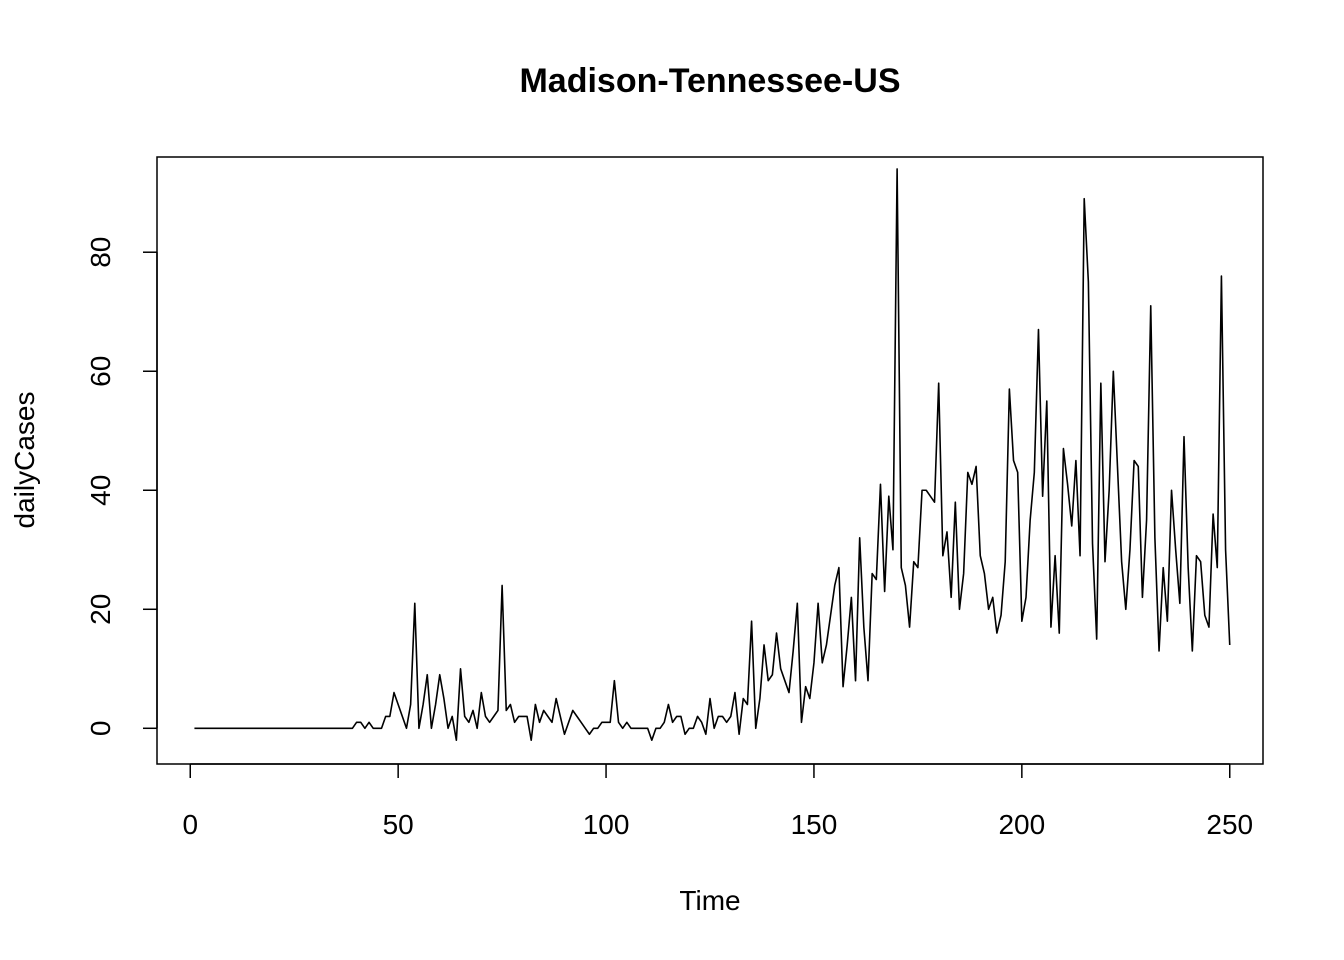 Image resolution: width=1344 pixels, height=960 pixels. Describe the element at coordinates (398, 824) in the screenshot. I see `x-tick-label: 50` at that location.